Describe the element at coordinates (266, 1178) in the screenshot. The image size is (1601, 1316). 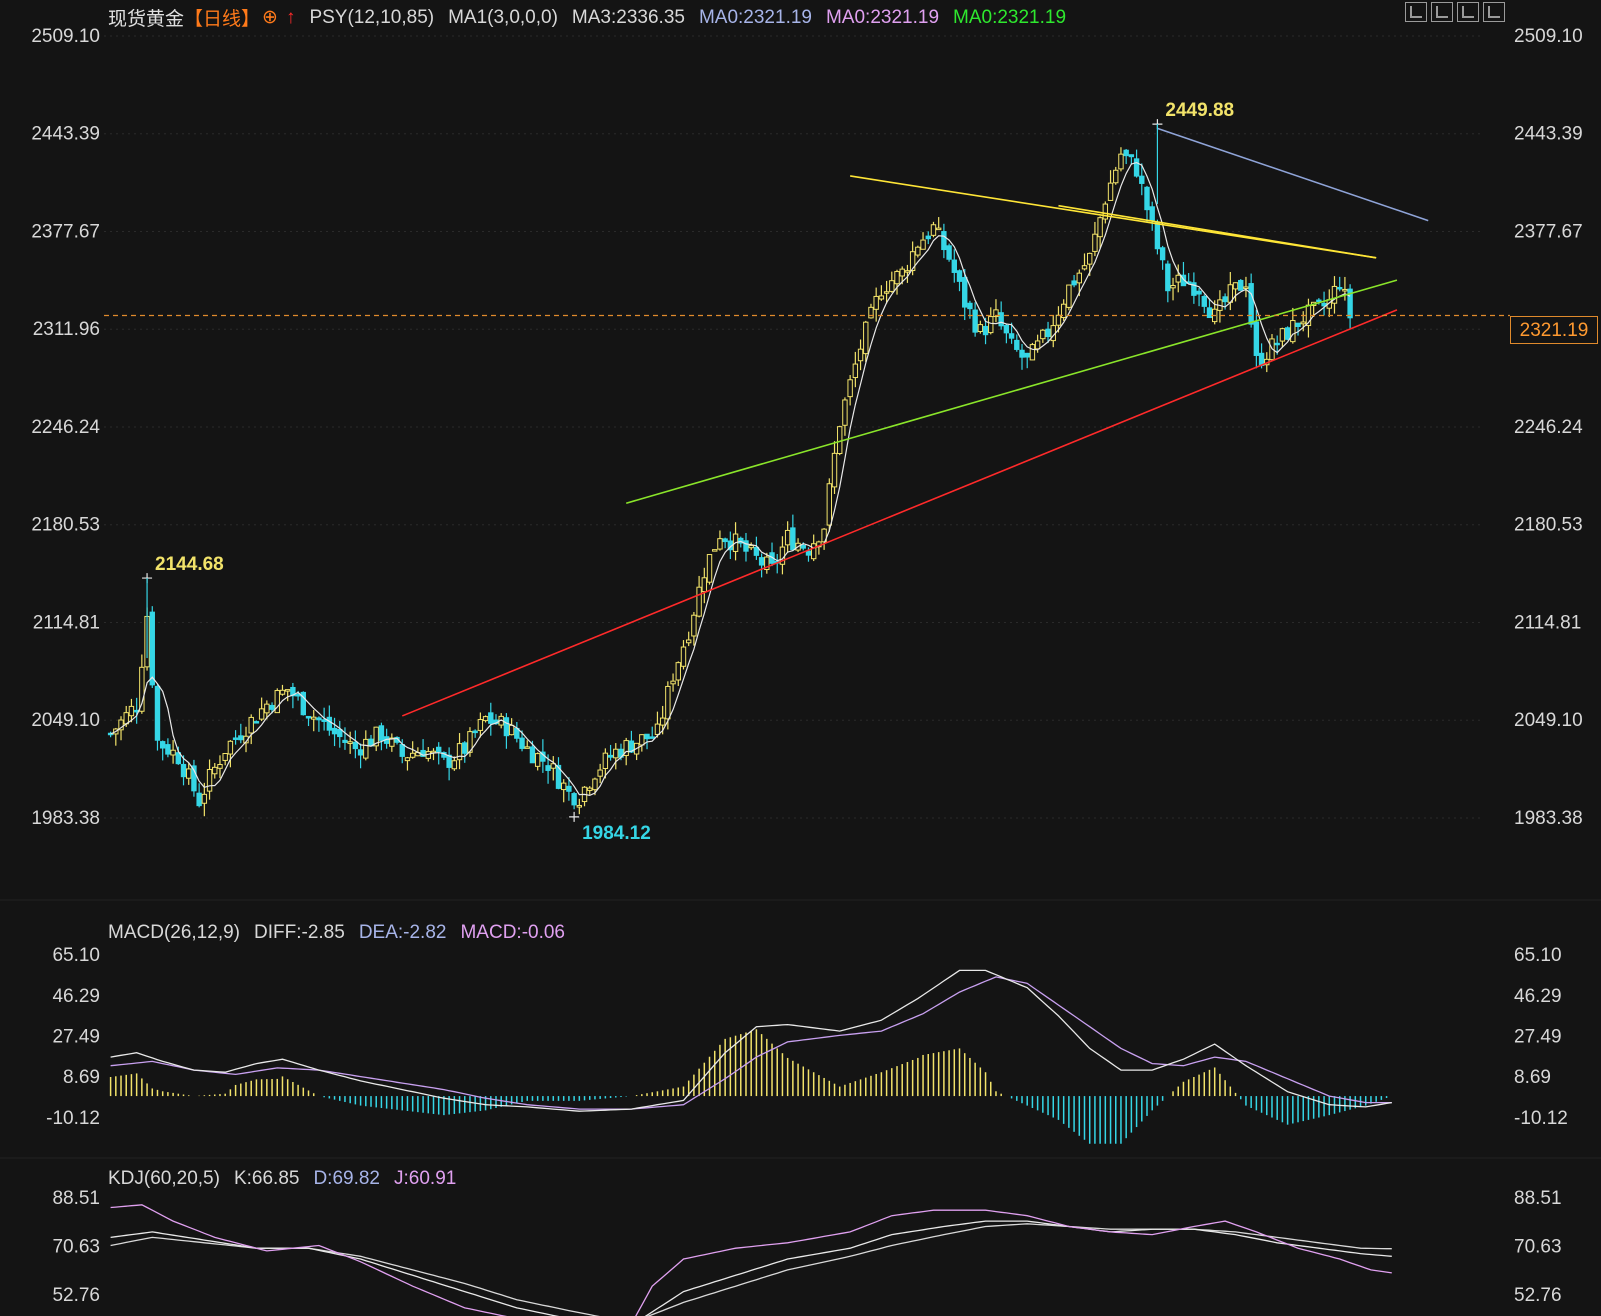
I see `kdj-legend-item: K:66.85` at that location.